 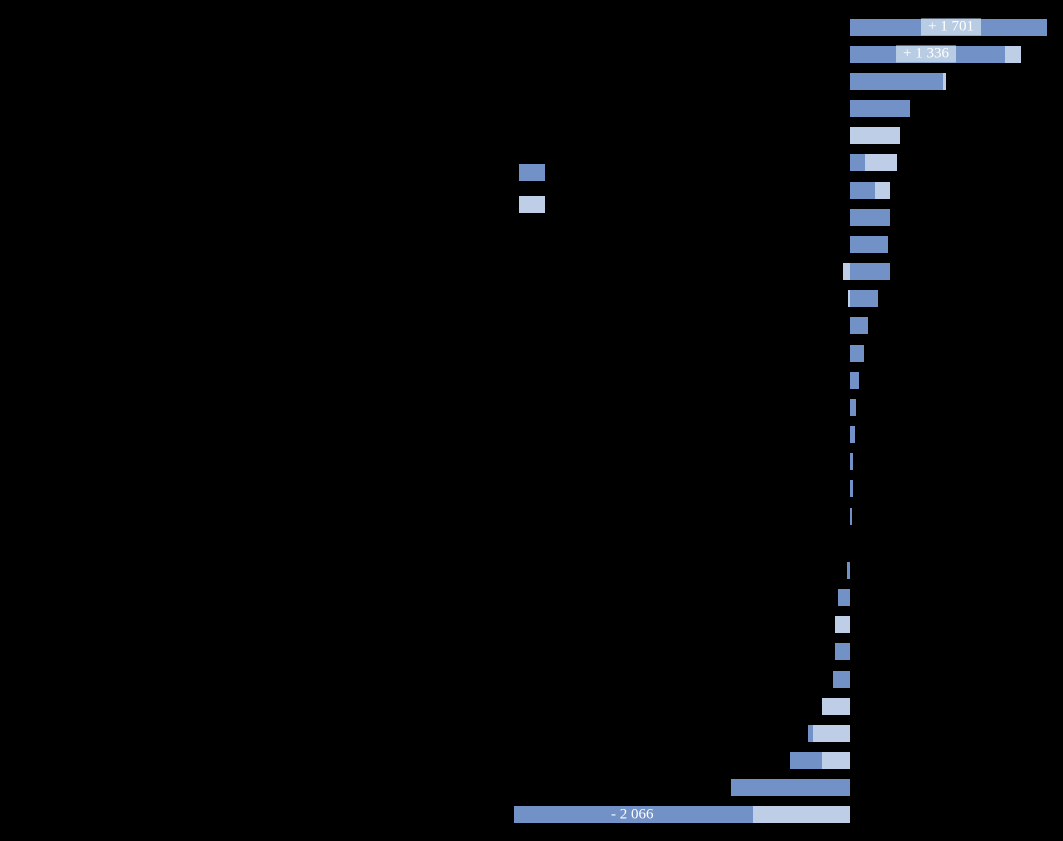 I want to click on data-label: + 1 336, so click(x=926, y=54).